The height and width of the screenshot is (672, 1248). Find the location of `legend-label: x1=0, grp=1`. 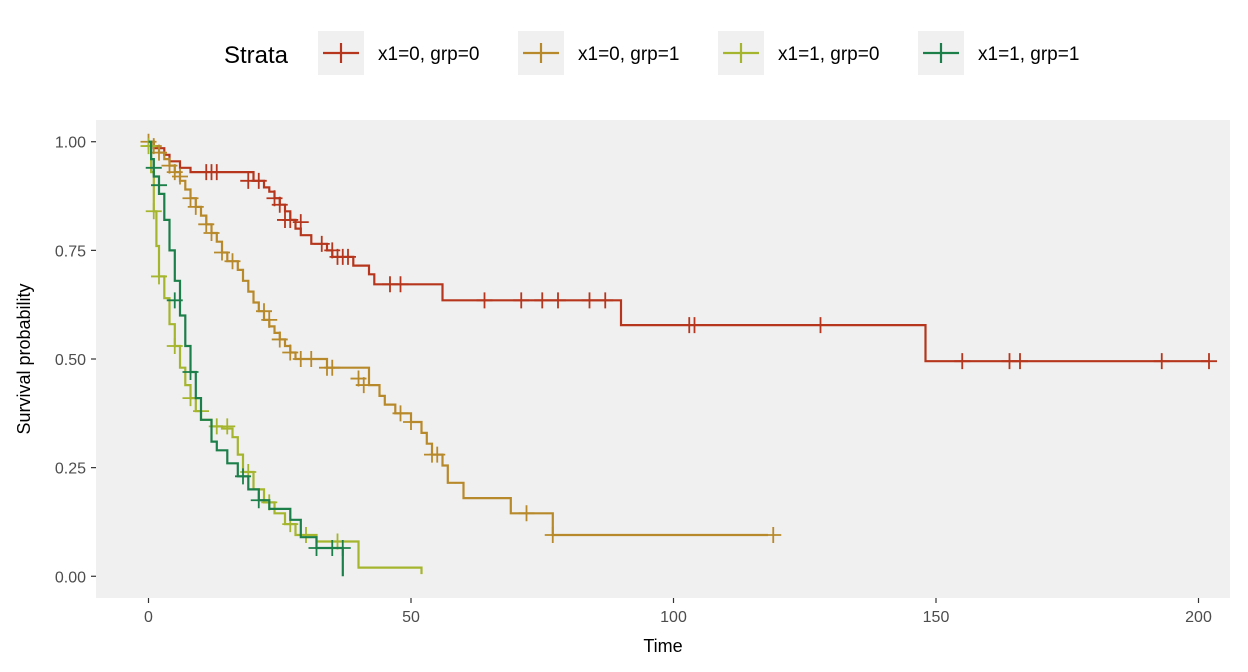

legend-label: x1=0, grp=1 is located at coordinates (628, 54).